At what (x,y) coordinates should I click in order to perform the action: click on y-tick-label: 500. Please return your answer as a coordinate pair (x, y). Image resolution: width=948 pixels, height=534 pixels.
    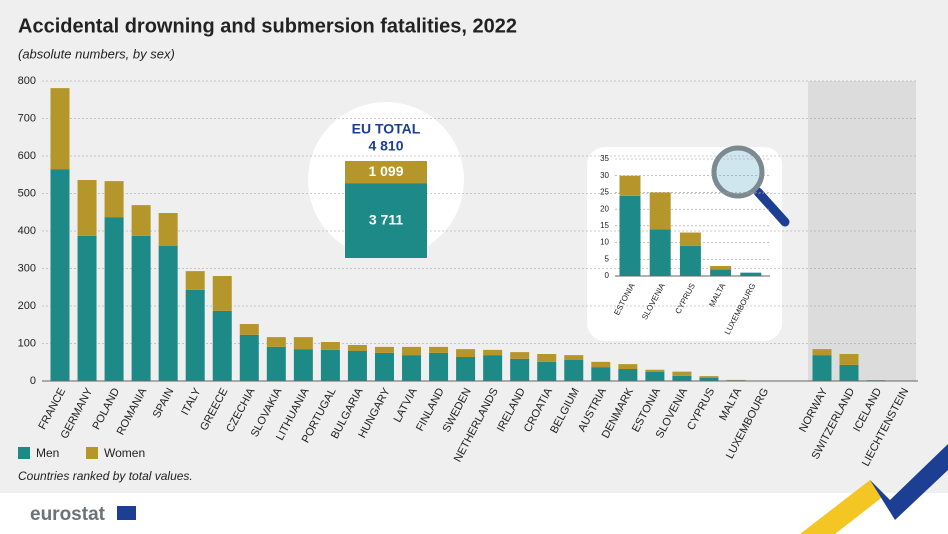
    Looking at the image, I should click on (27, 193).